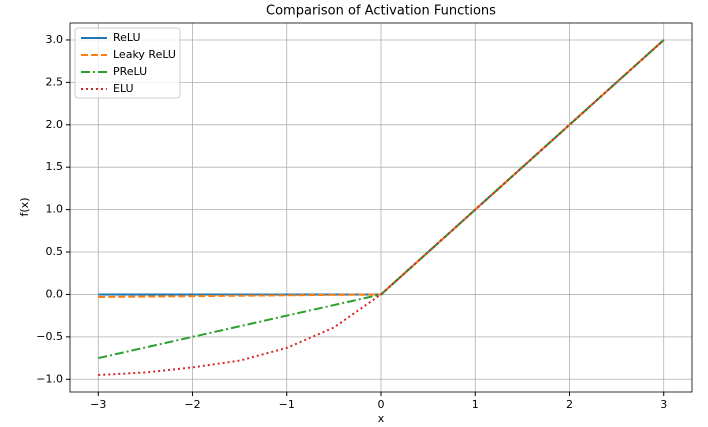  Describe the element at coordinates (287, 404) in the screenshot. I see `x-tick-label: −1` at that location.